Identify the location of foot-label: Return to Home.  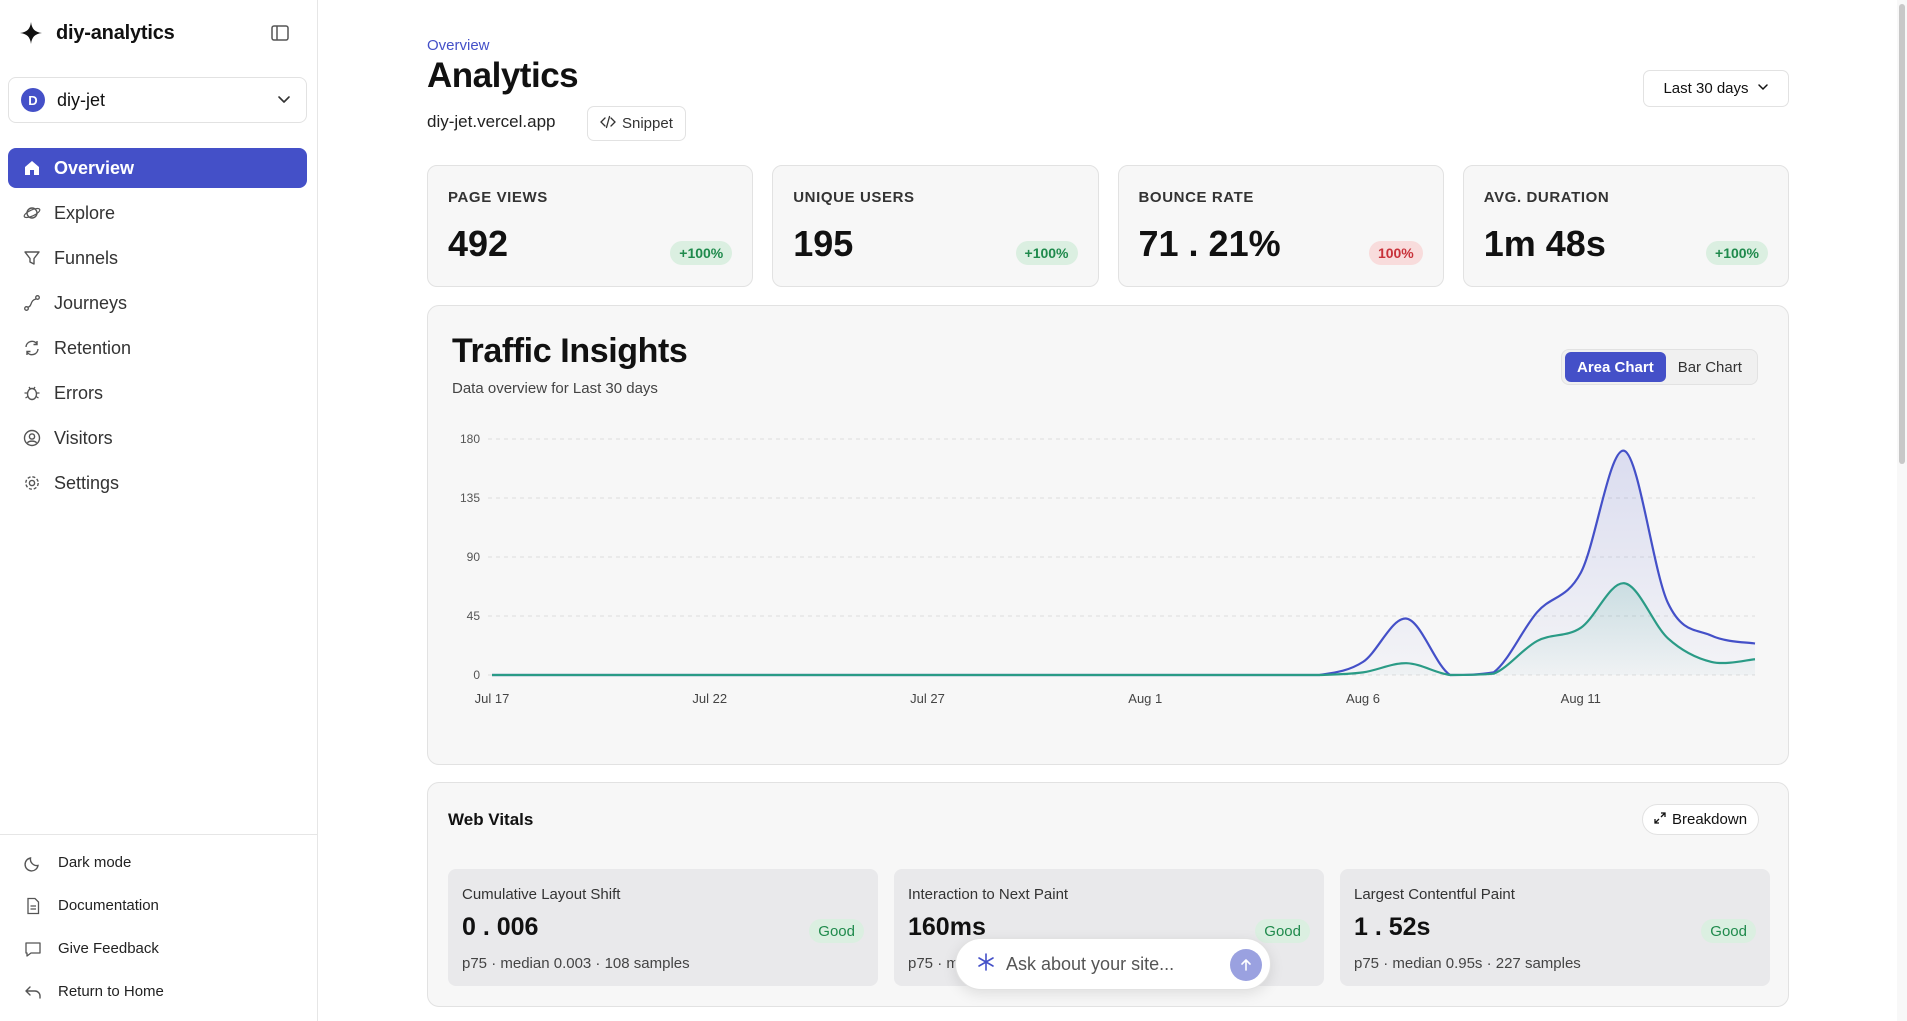
(111, 991).